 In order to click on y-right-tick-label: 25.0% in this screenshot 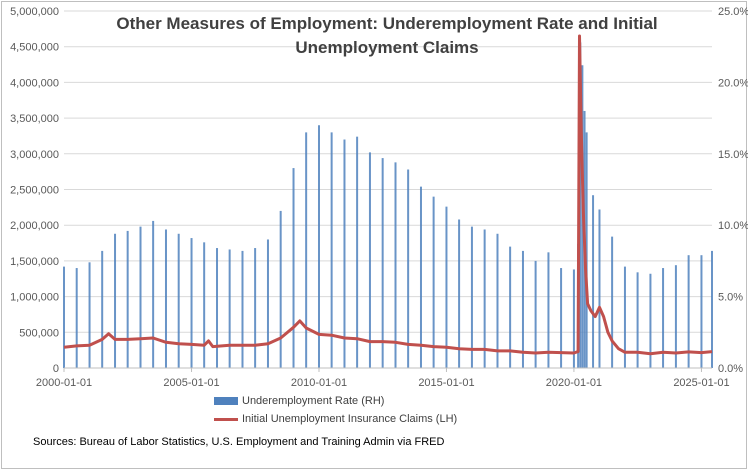, I will do `click(733, 12)`.